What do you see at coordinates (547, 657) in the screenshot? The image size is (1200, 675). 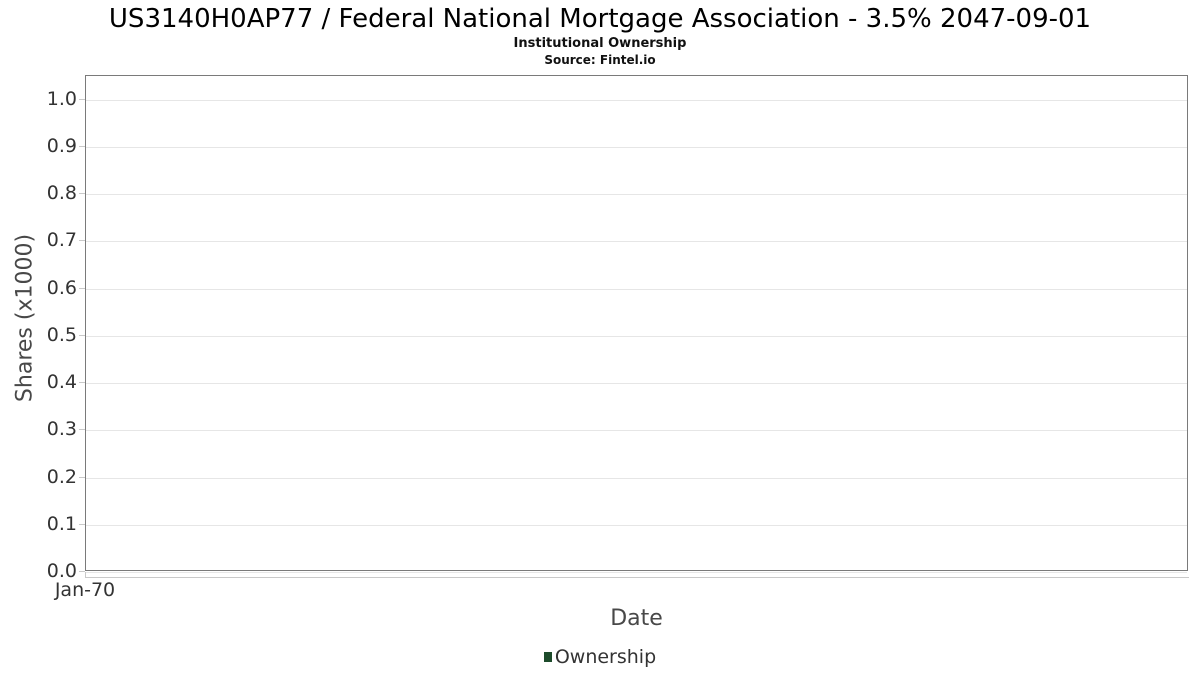 I see `legend-marker-icon` at bounding box center [547, 657].